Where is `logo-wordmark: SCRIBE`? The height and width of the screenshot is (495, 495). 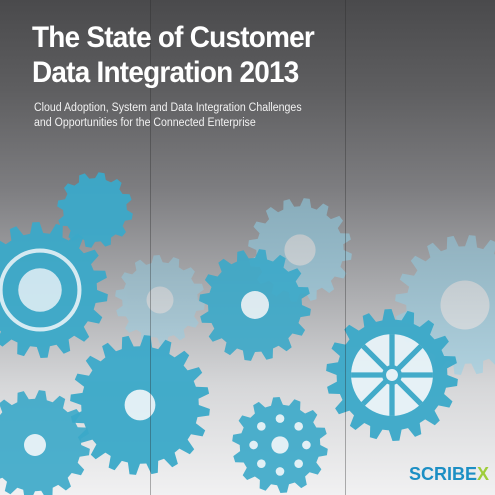 logo-wordmark: SCRIBE is located at coordinates (442, 474).